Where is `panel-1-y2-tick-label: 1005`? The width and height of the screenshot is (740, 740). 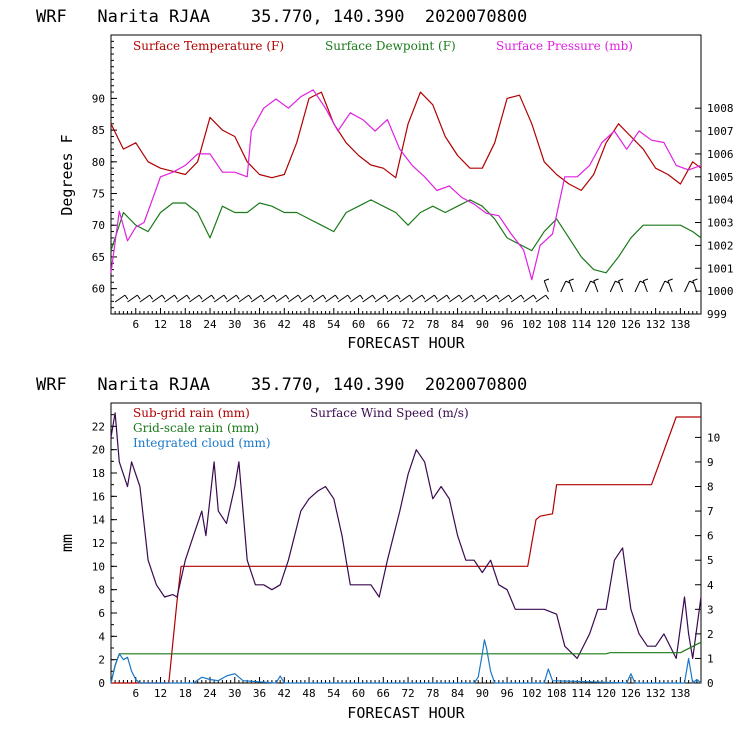 panel-1-y2-tick-label: 1005 is located at coordinates (720, 177).